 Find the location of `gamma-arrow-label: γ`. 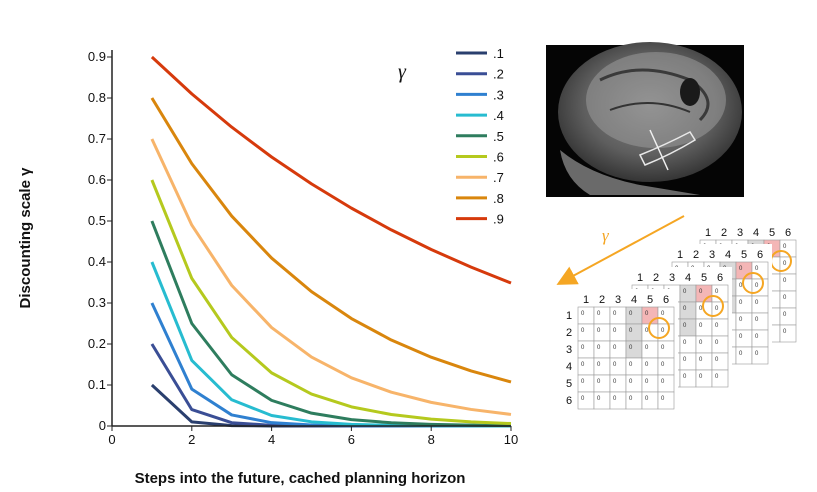

gamma-arrow-label: γ is located at coordinates (606, 235).